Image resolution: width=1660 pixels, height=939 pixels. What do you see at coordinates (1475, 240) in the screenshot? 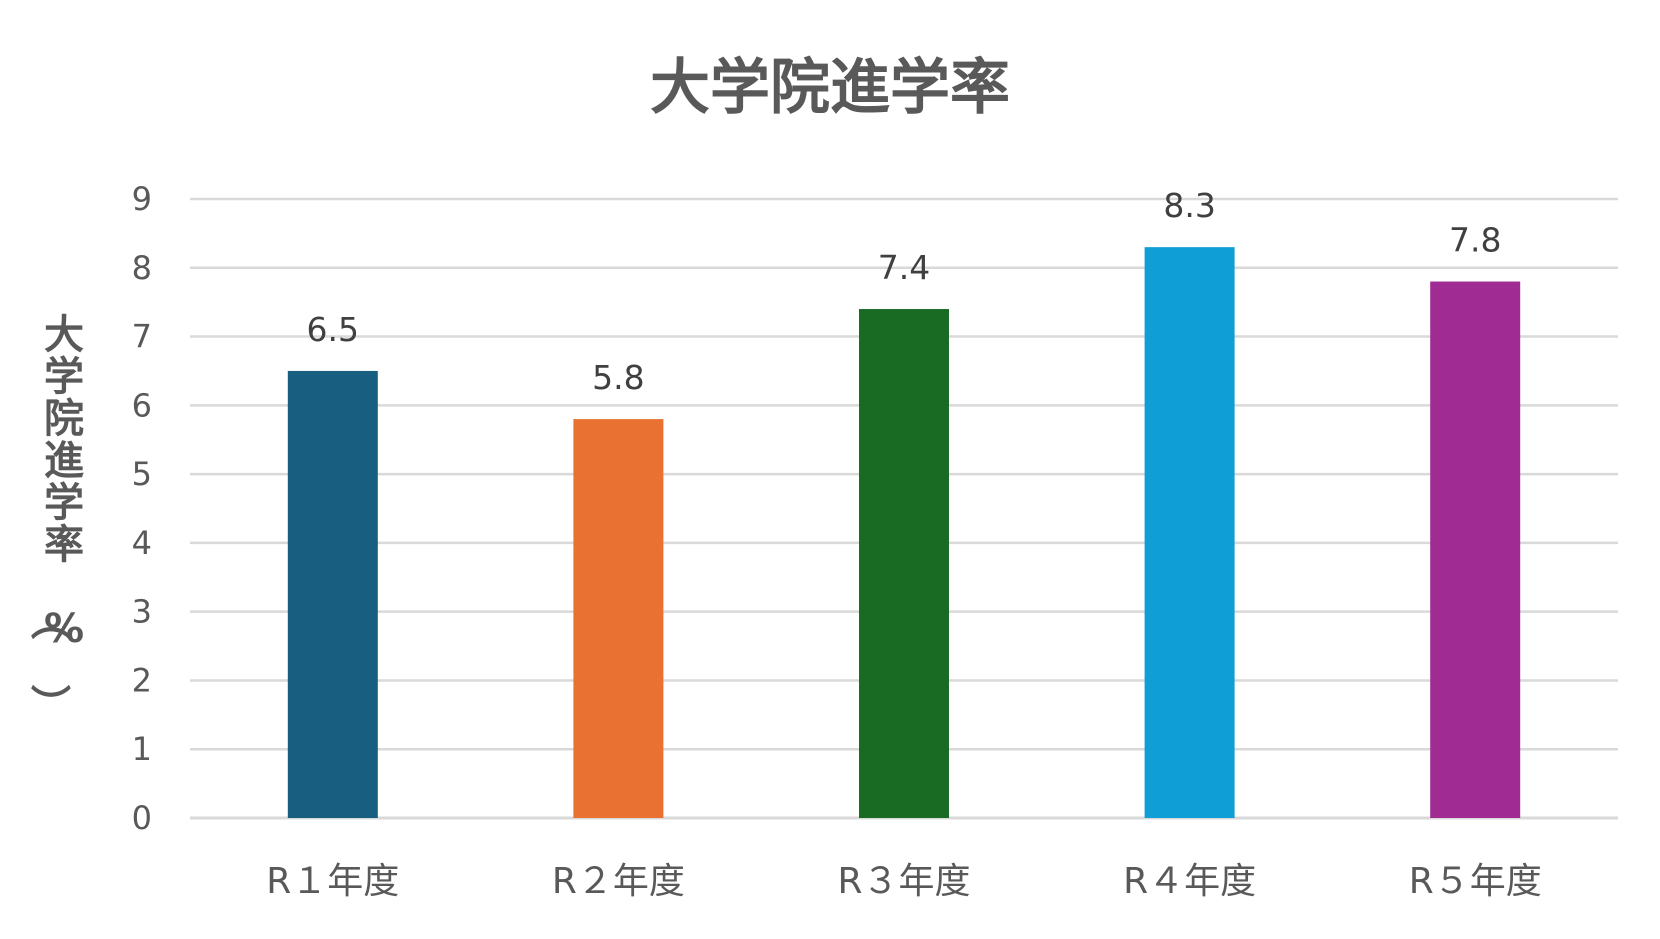
I see `data-label-5: 7.8` at bounding box center [1475, 240].